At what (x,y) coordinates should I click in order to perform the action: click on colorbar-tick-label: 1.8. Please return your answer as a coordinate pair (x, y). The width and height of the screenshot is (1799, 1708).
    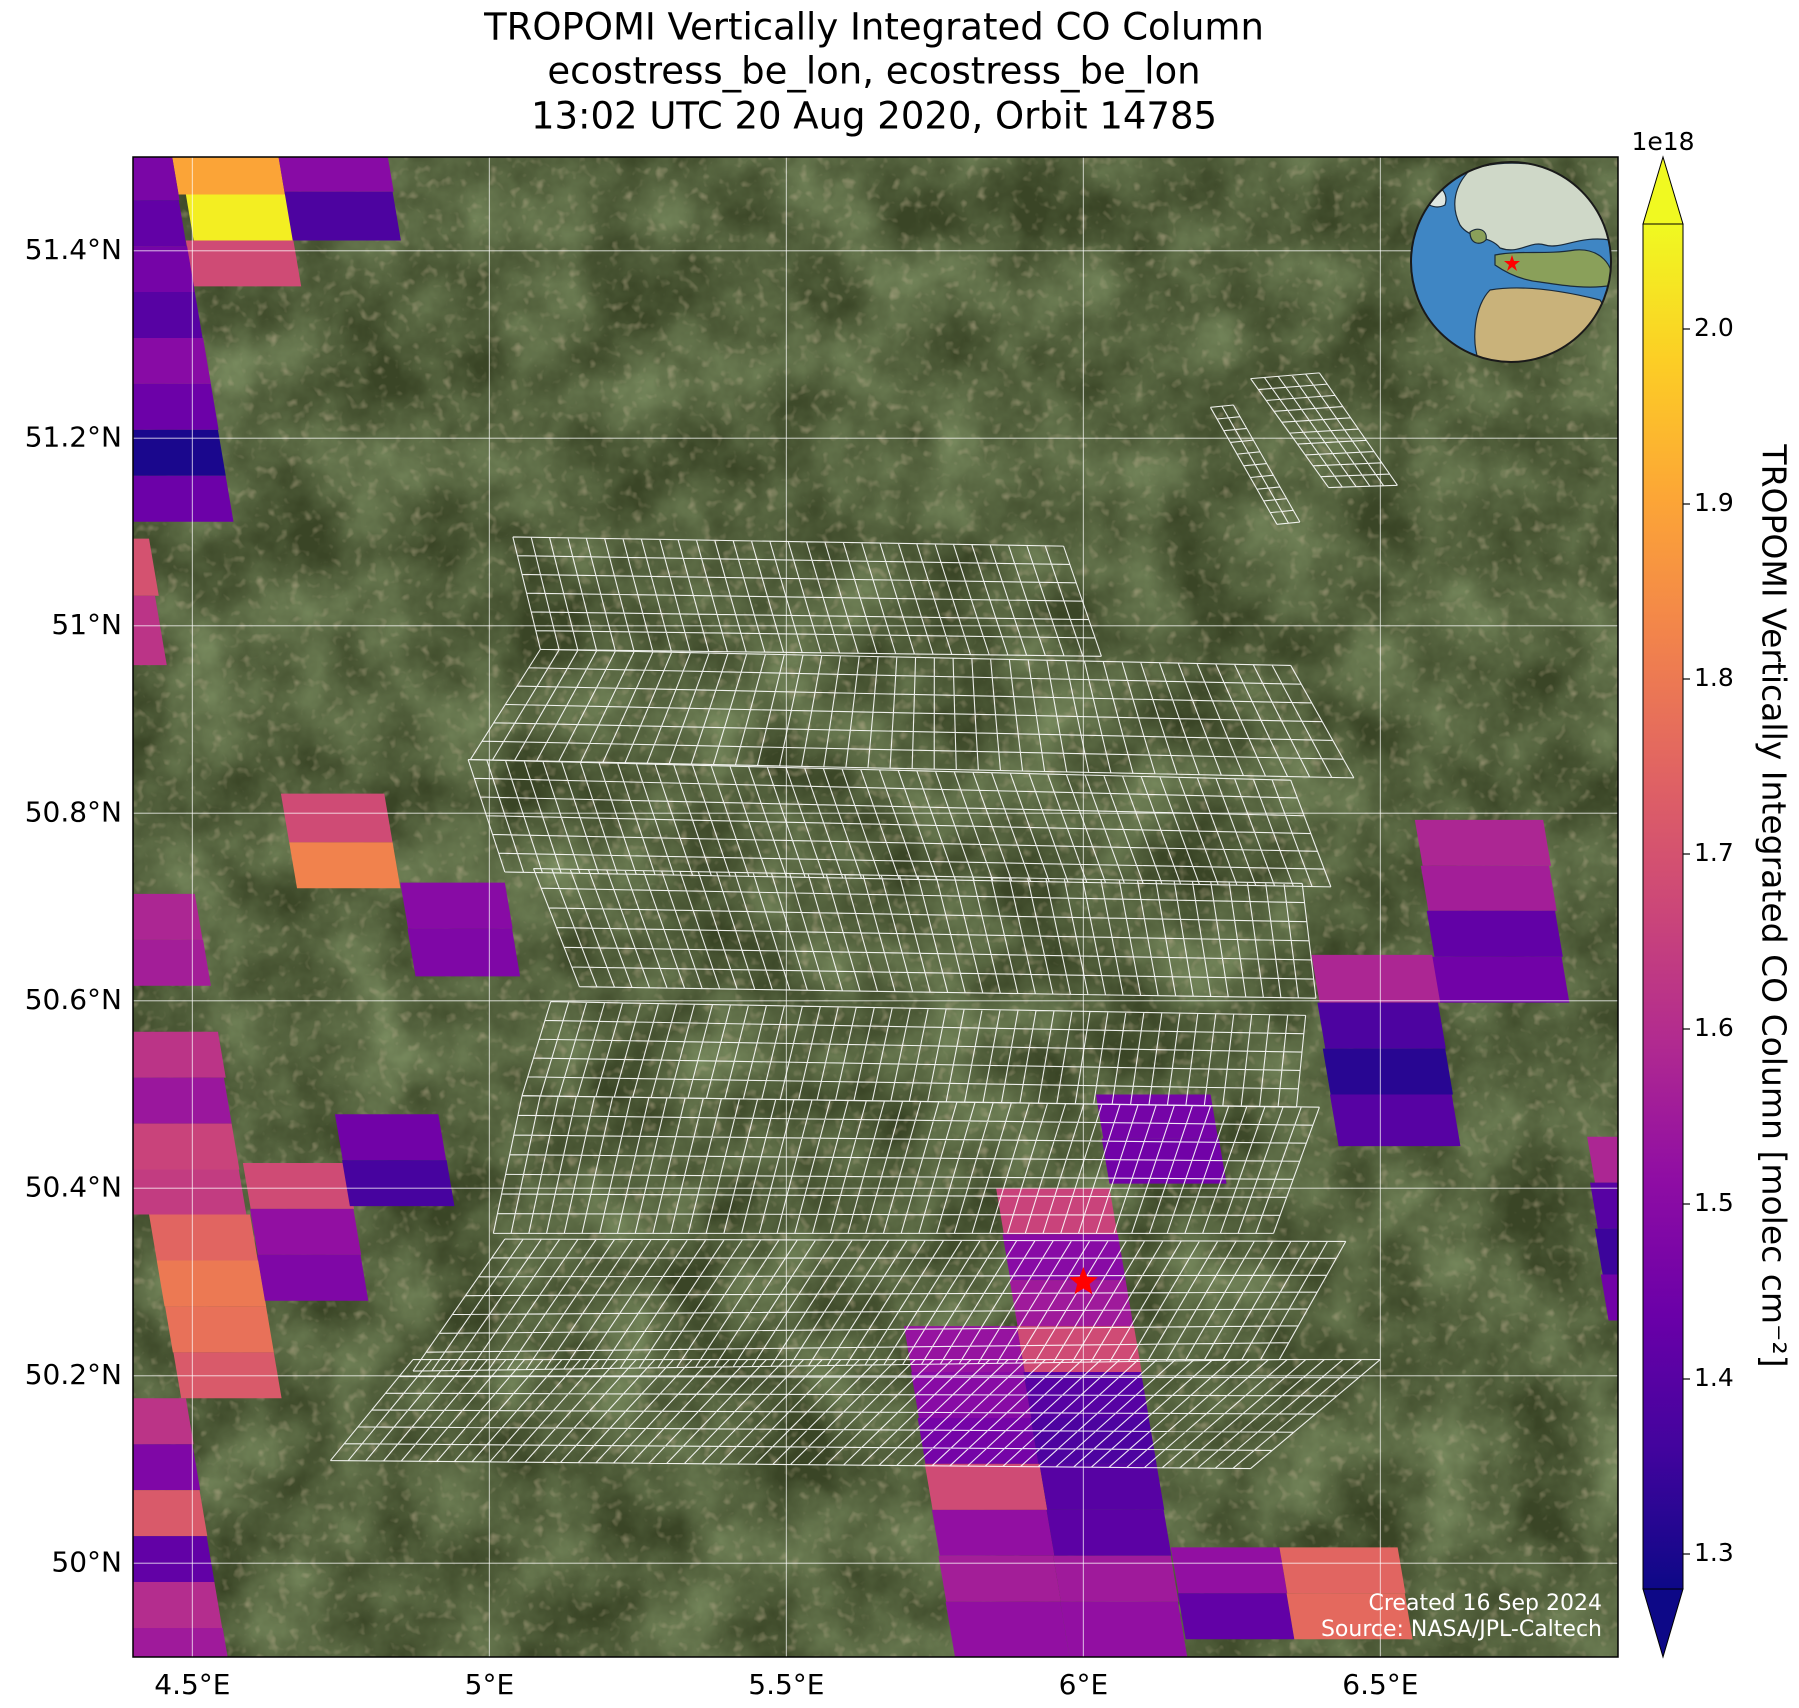
    Looking at the image, I should click on (1714, 677).